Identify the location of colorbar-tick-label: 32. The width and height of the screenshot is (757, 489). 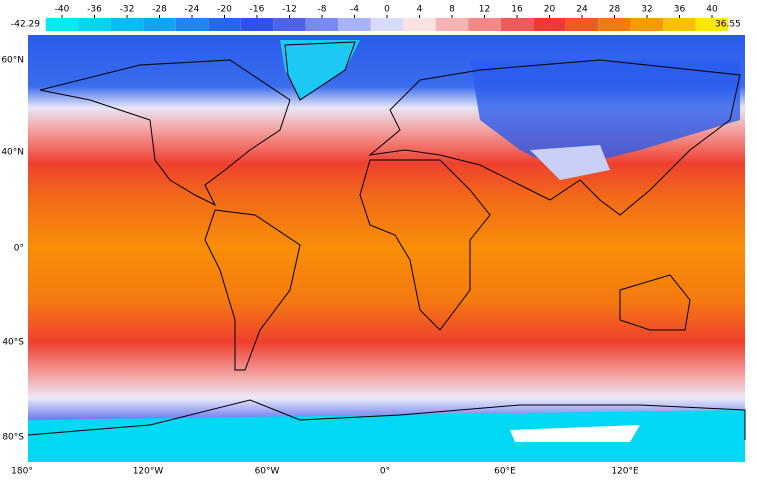
(646, 10).